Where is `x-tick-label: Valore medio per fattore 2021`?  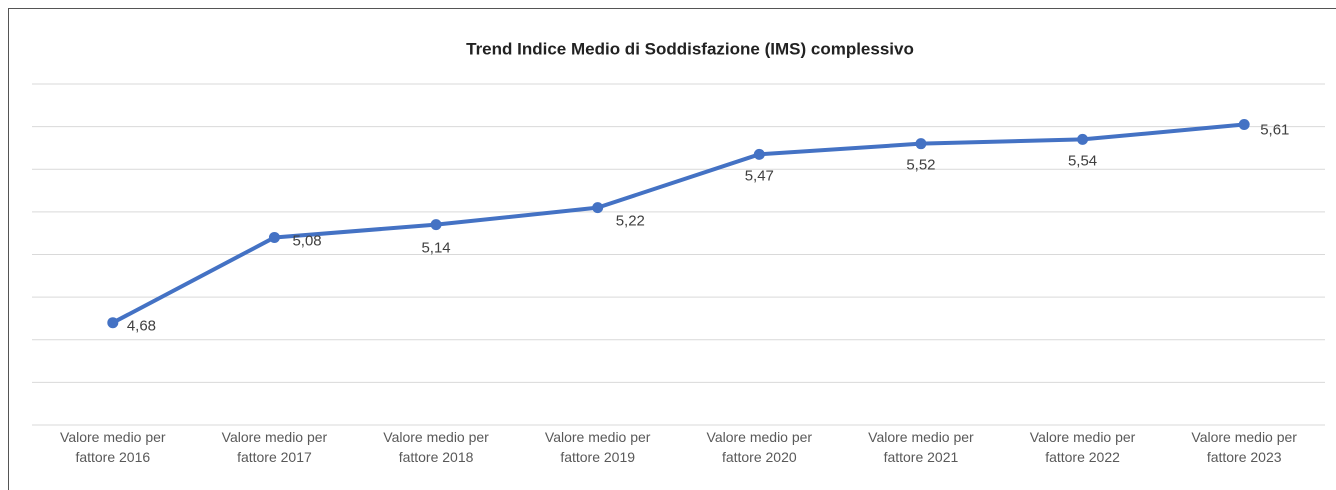
x-tick-label: Valore medio per fattore 2021 is located at coordinates (921, 447).